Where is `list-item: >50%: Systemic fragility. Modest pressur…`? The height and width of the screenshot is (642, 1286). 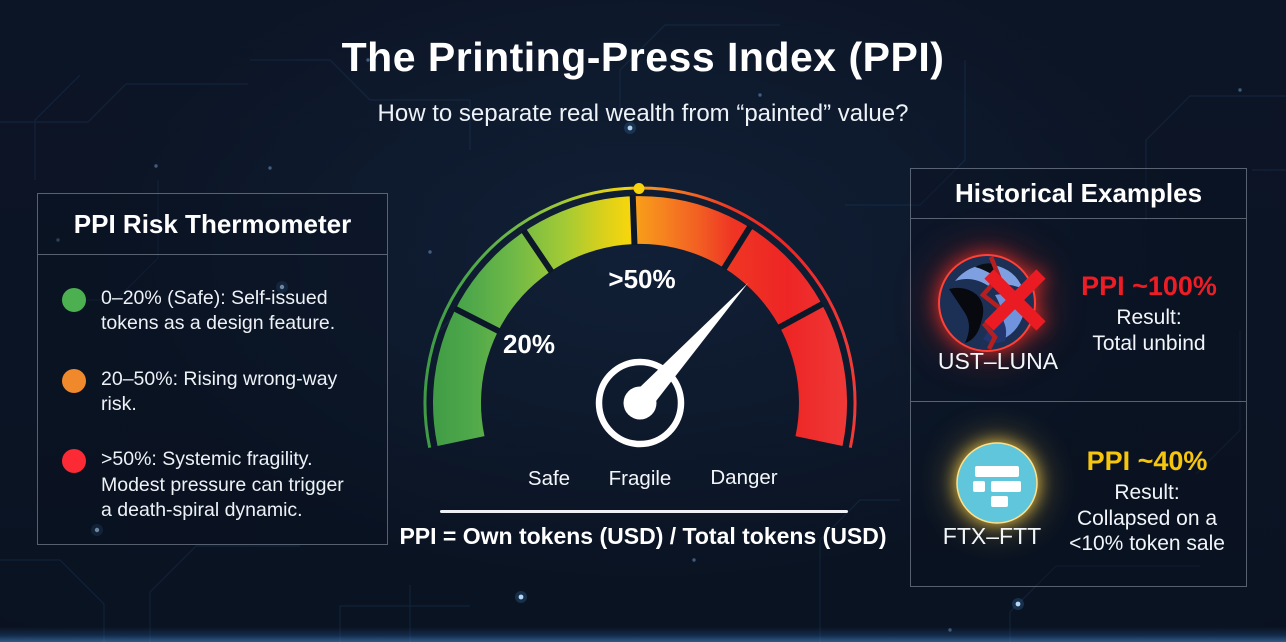
list-item: >50%: Systemic fragility. Modest pressur… is located at coordinates (212, 485).